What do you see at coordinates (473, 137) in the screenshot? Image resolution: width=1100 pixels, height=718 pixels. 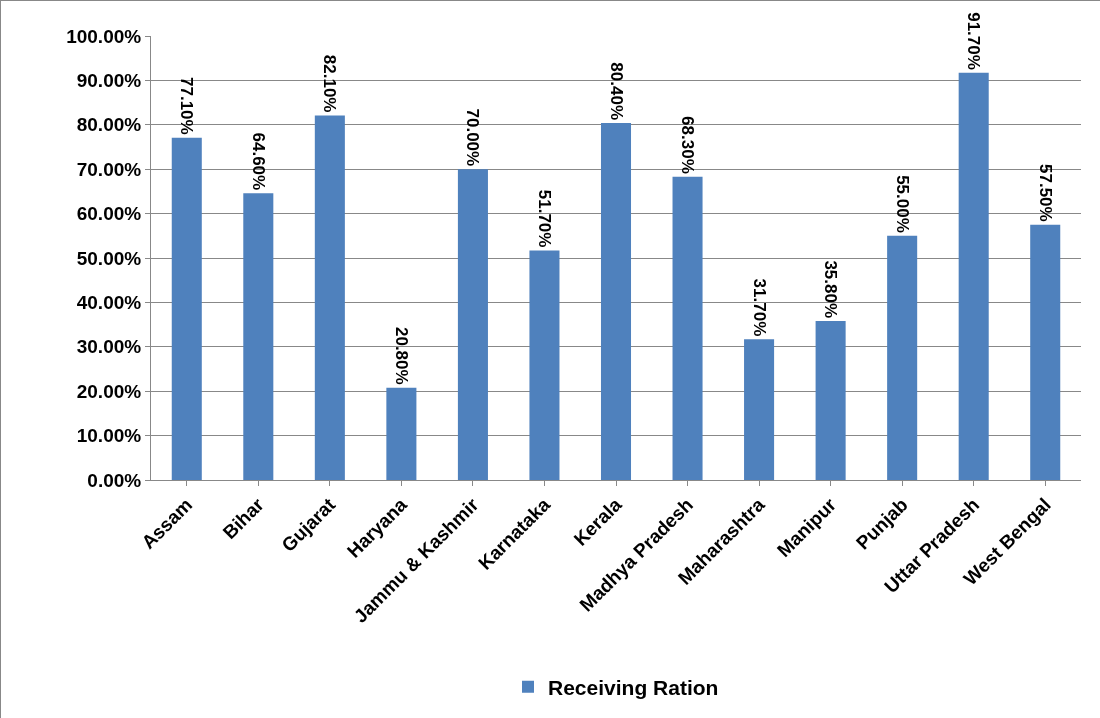 I see `data-label: 70.00%` at bounding box center [473, 137].